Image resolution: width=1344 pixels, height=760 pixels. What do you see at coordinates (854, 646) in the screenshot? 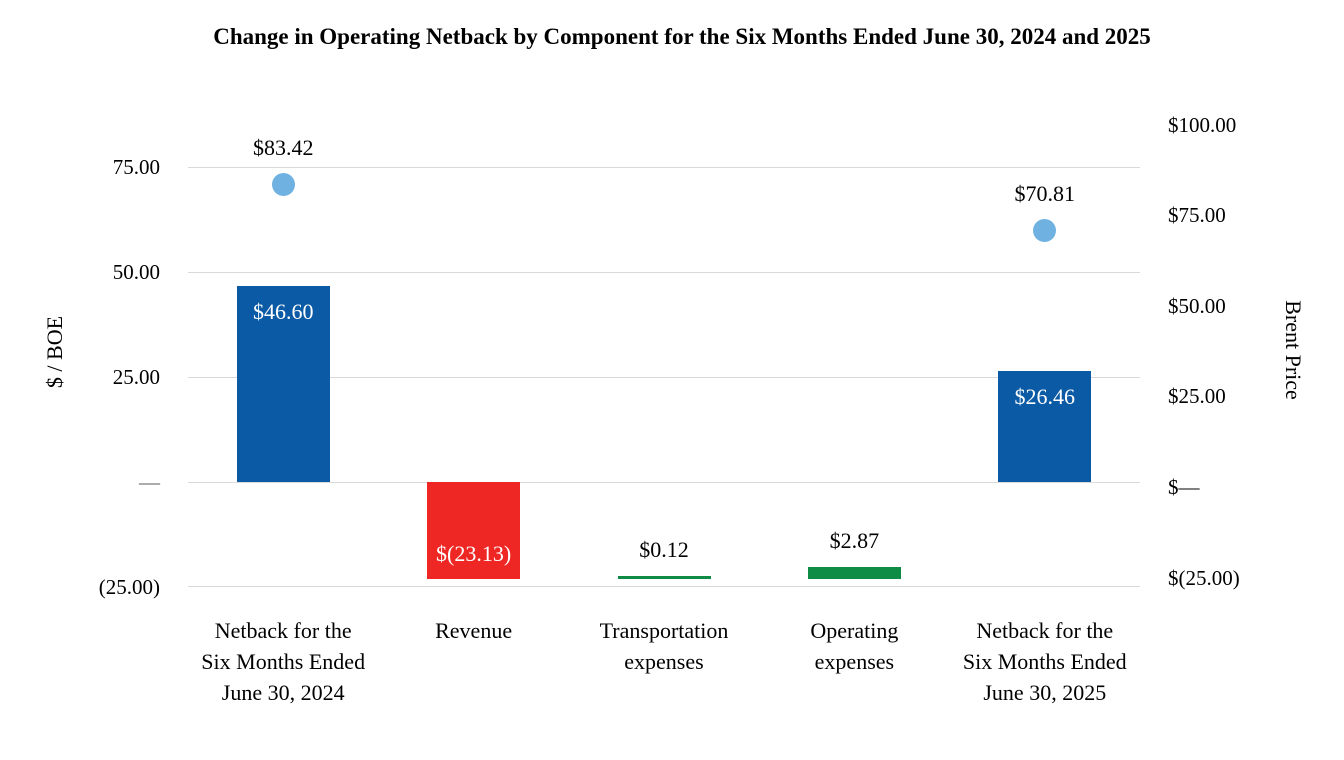
I see `category-label-operating-expenses: Operating expenses` at bounding box center [854, 646].